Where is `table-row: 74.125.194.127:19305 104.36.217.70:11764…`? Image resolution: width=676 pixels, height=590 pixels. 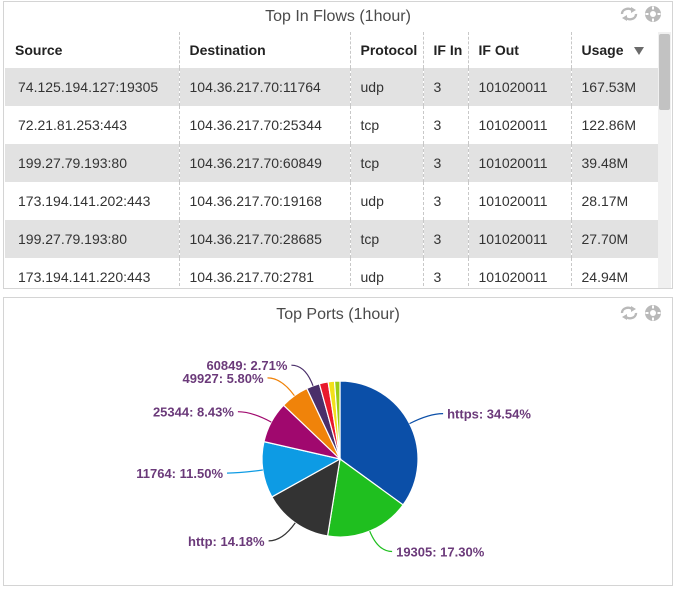
table-row: 74.125.194.127:19305 104.36.217.70:11764… is located at coordinates (332, 87).